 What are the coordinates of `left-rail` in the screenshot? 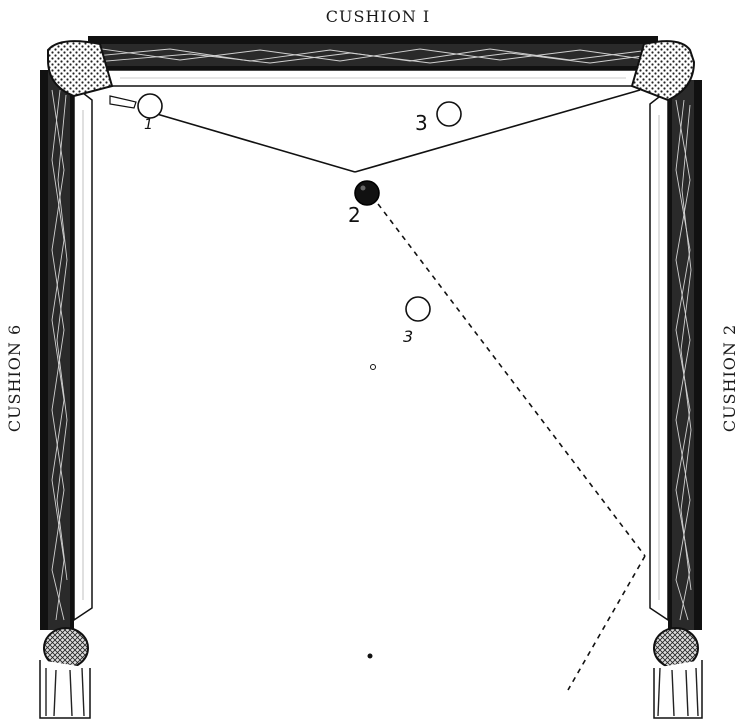 It's located at (66, 350).